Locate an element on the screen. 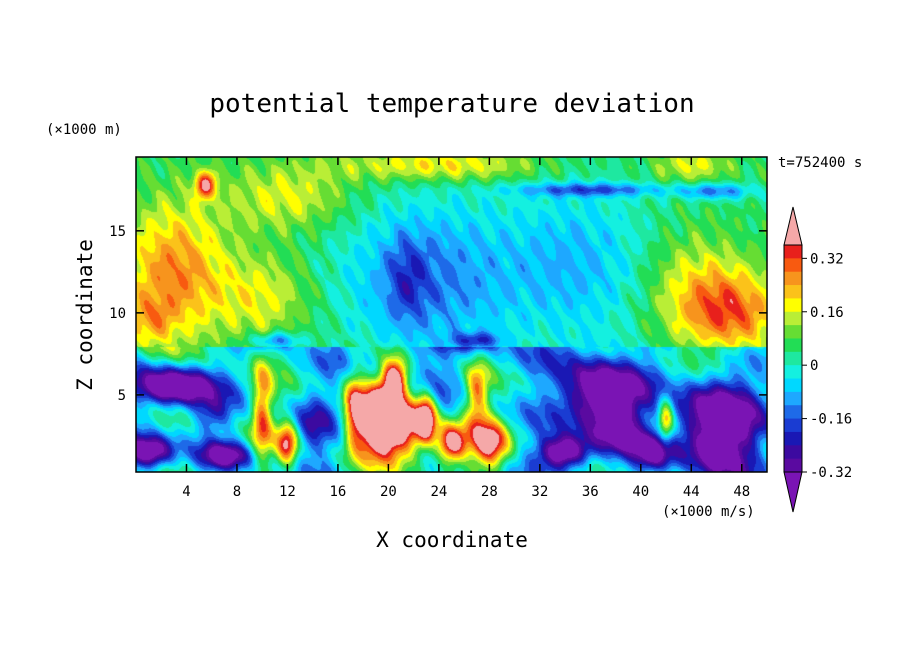  colorbar: 0.32 0.16 0 -0.16 -0.32 is located at coordinates (817, 359).